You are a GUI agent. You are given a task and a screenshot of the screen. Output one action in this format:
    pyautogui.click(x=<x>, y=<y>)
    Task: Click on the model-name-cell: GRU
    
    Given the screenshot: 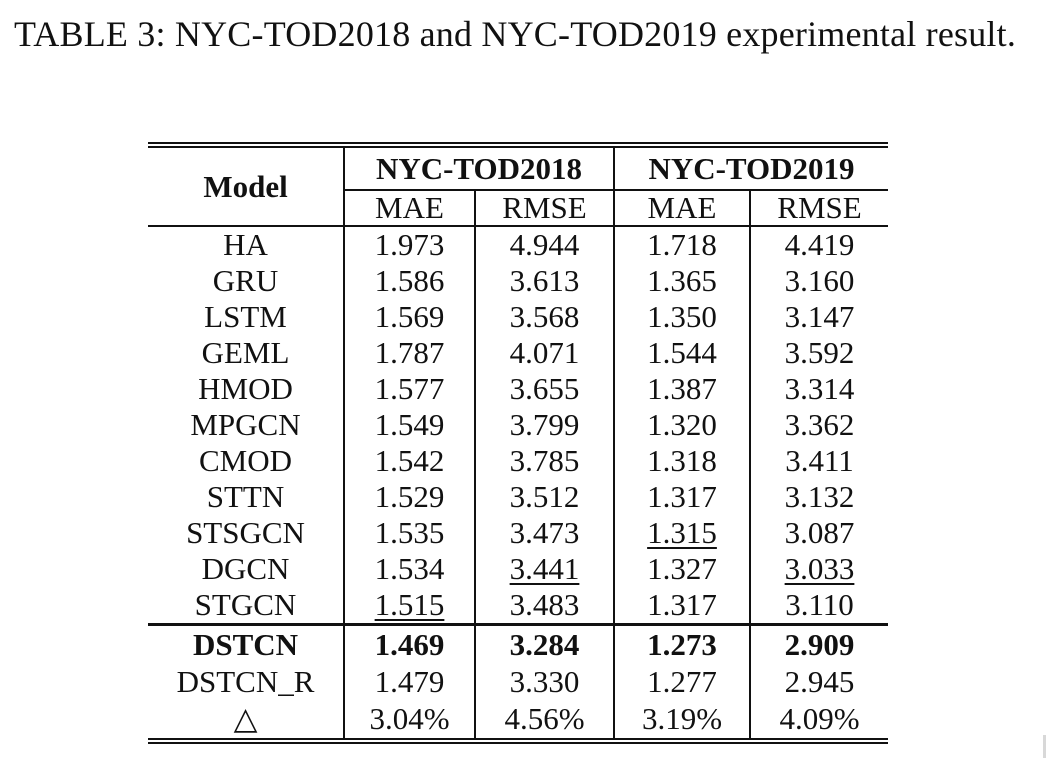 What is the action you would take?
    pyautogui.click(x=245, y=280)
    